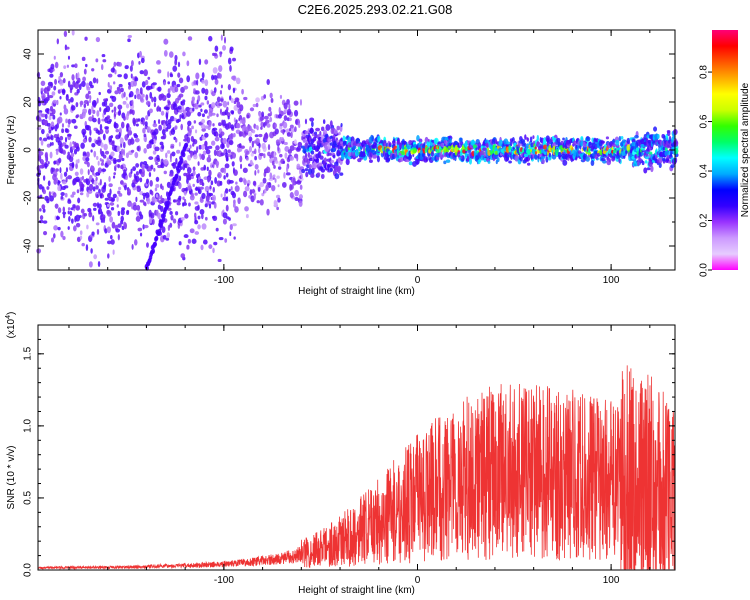  What do you see at coordinates (725, 150) in the screenshot?
I see `colorbar-gradient` at bounding box center [725, 150].